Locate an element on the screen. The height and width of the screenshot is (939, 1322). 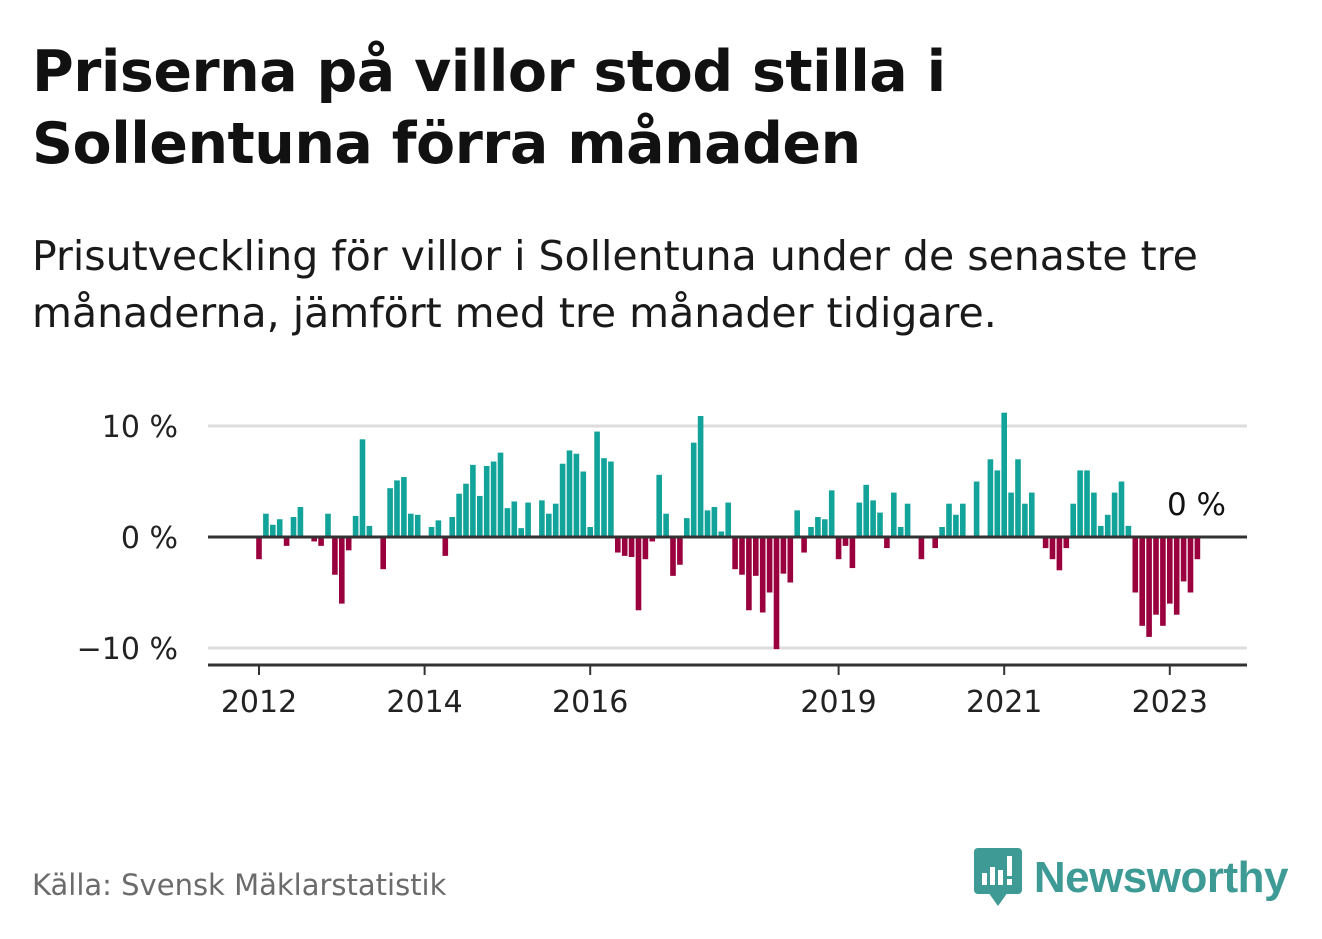
axes is located at coordinates (727, 601).